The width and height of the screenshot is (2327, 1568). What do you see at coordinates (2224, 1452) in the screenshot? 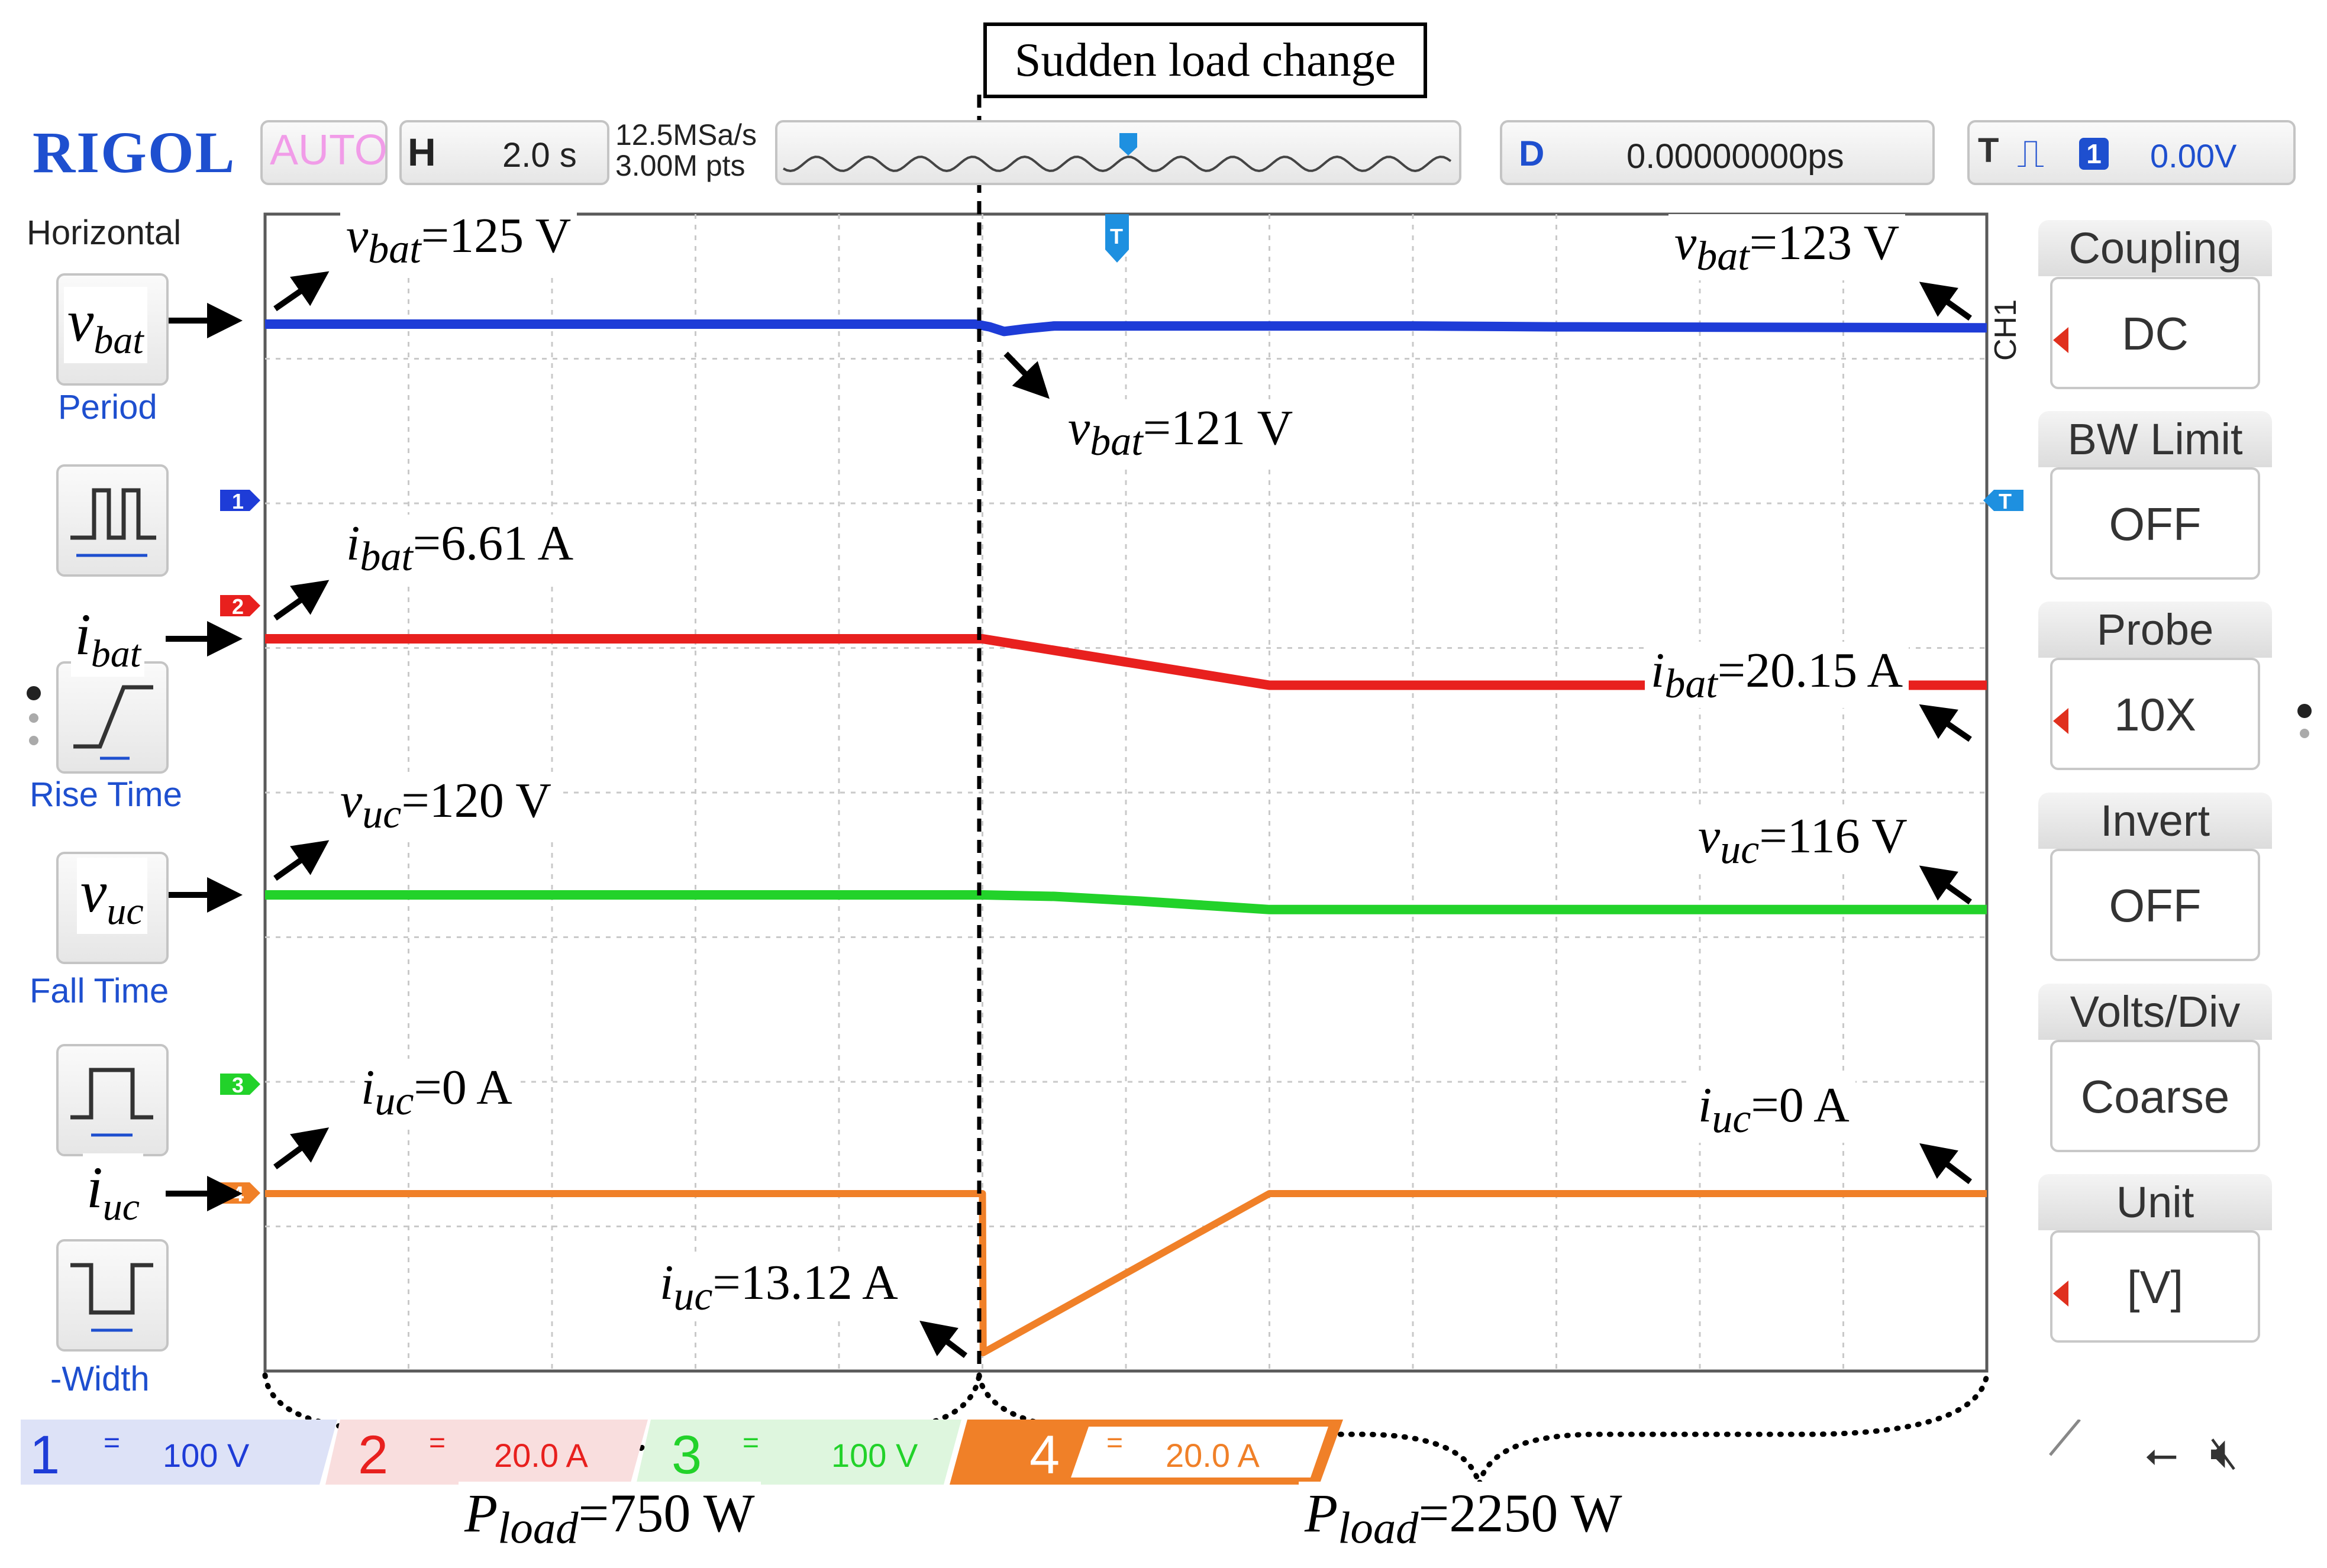
I see `speaker-mute-icon: 🔇︎` at bounding box center [2224, 1452].